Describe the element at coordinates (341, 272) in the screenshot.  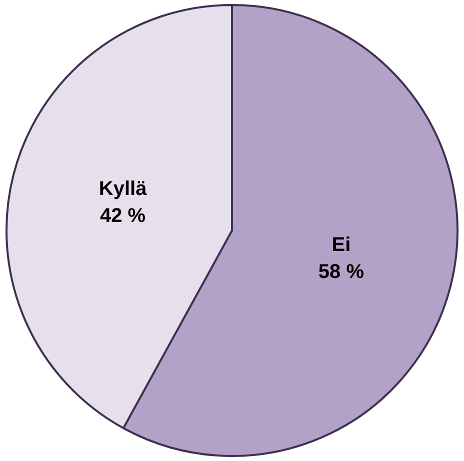
I see `data-label: 58 %` at that location.